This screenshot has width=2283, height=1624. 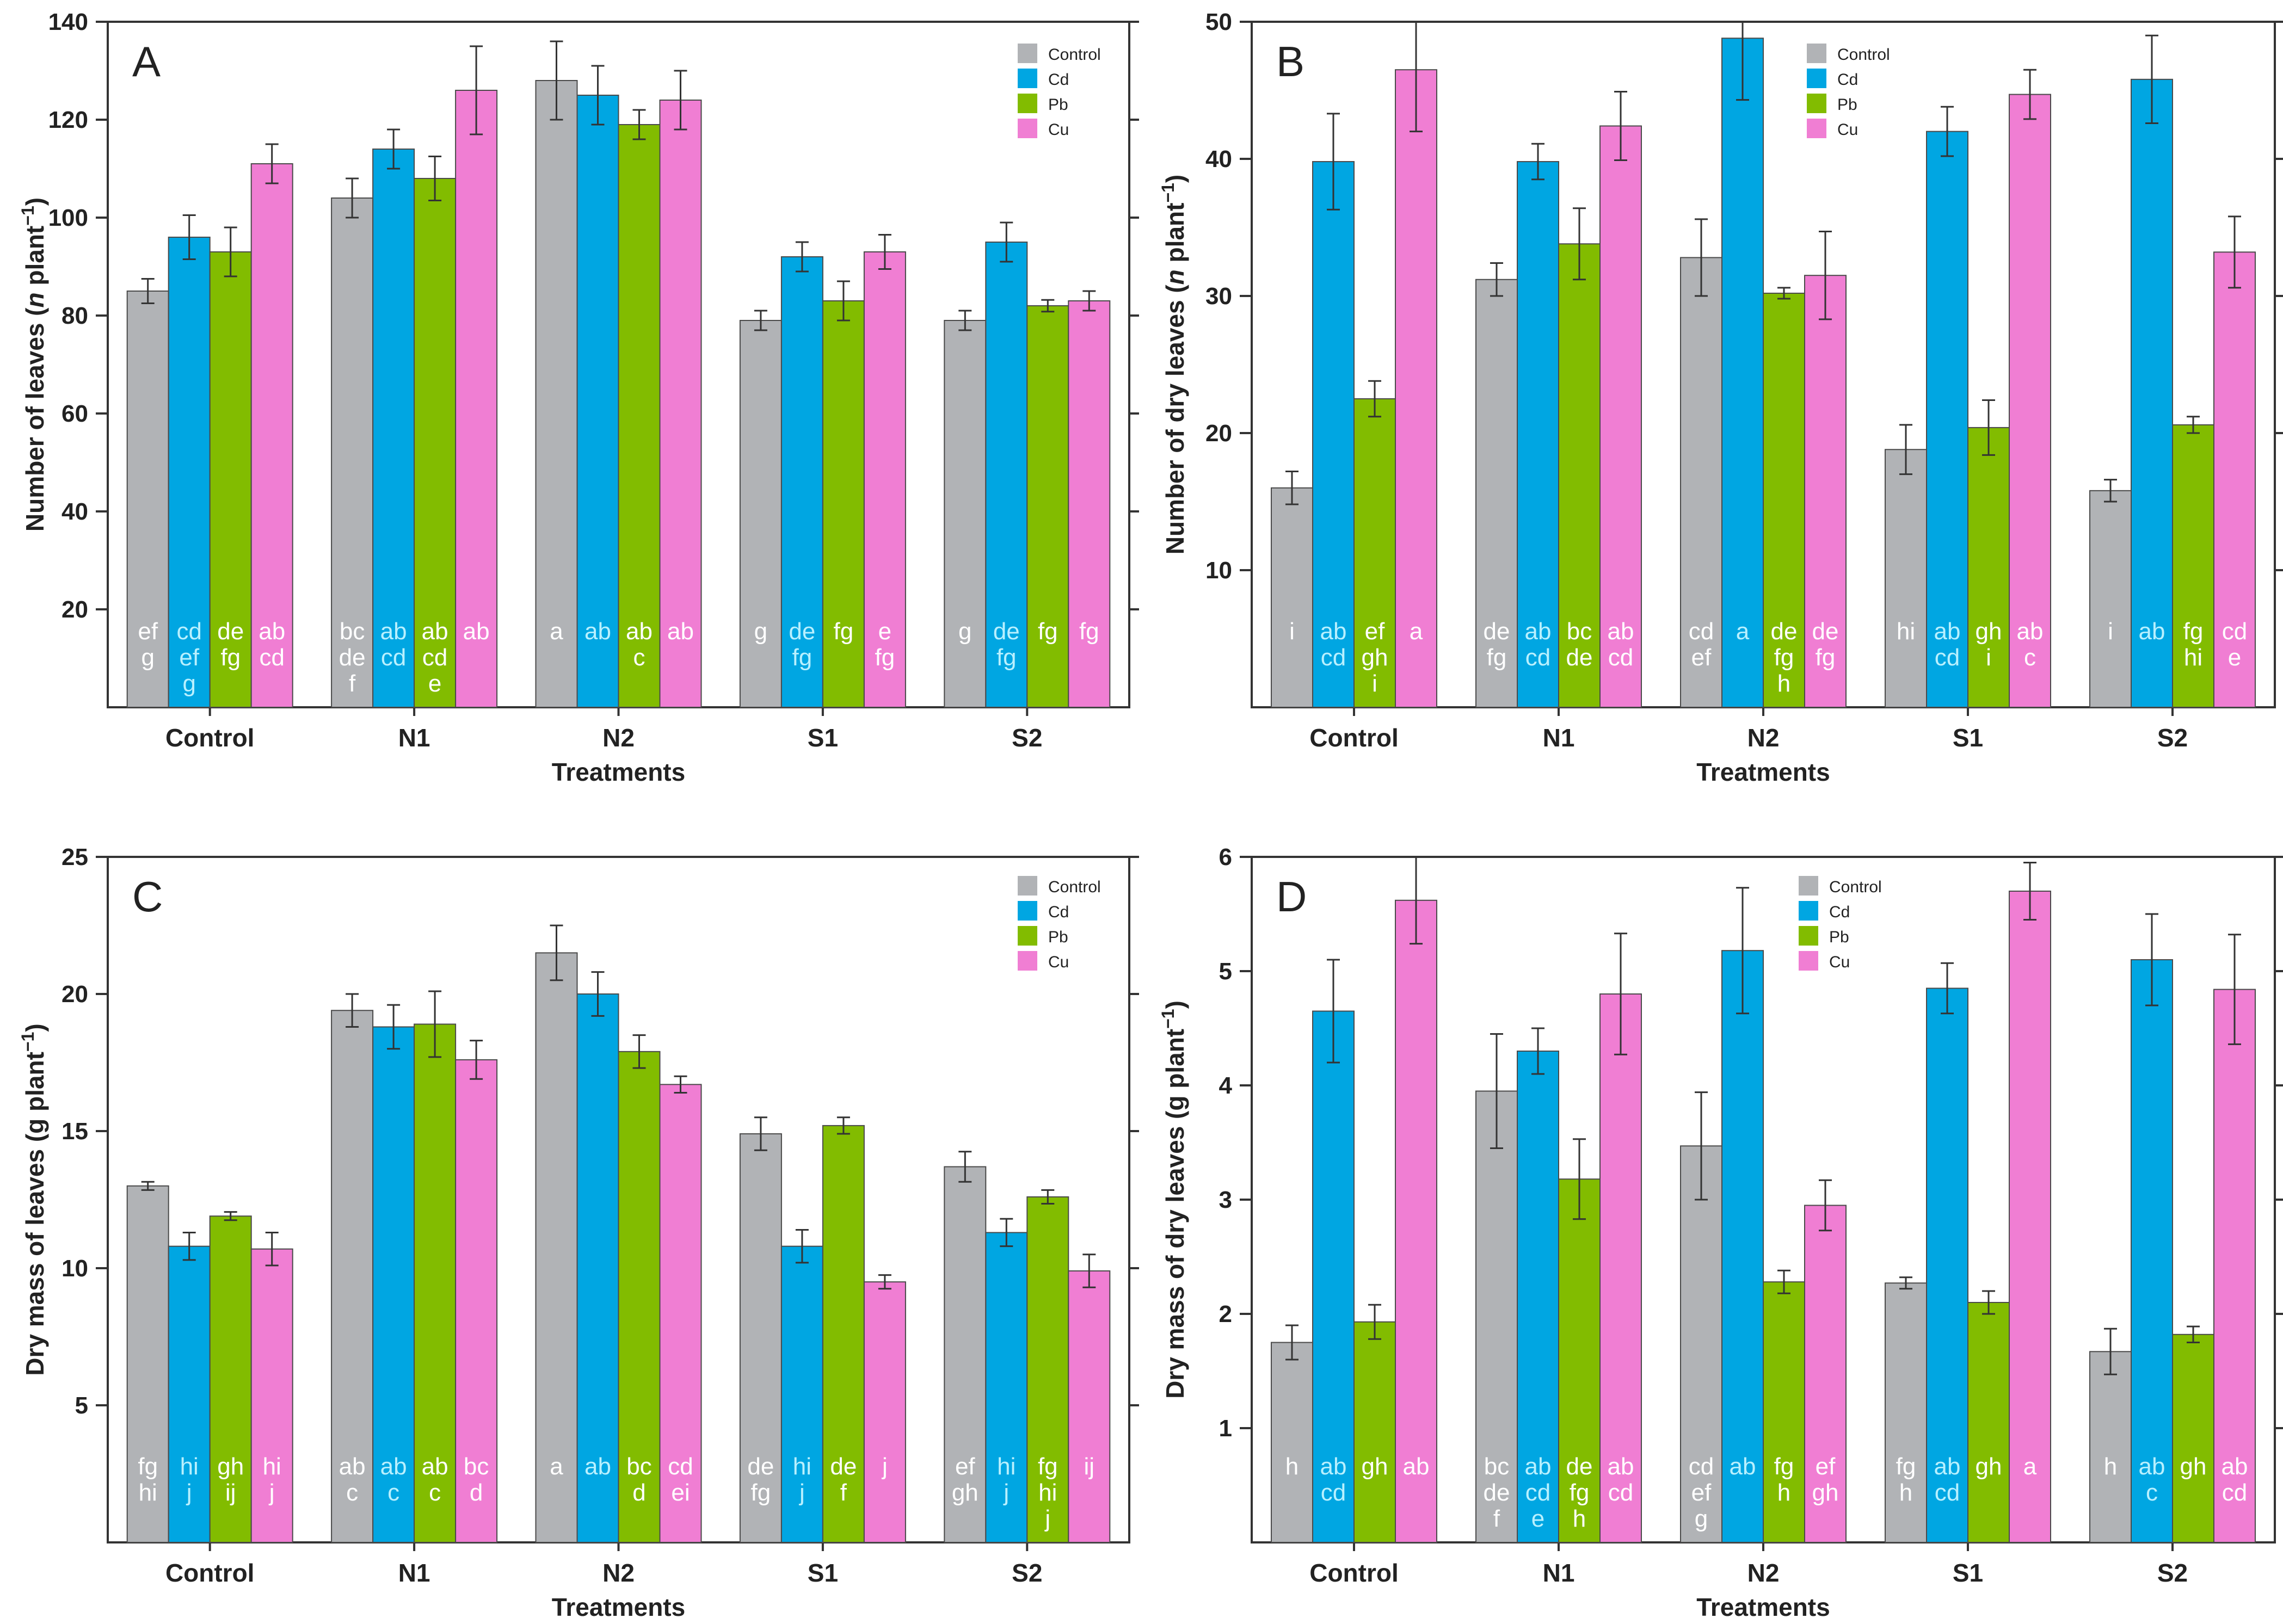 I want to click on legend-label: Cu, so click(x=1058, y=962).